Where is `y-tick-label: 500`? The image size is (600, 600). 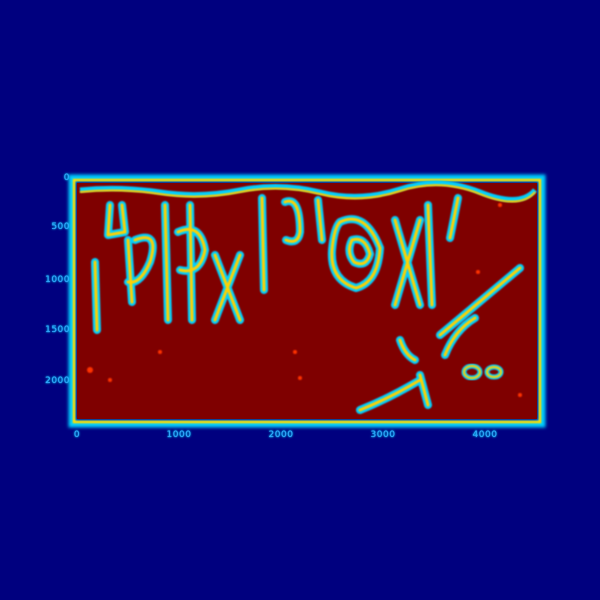 y-tick-label: 500 is located at coordinates (60, 227).